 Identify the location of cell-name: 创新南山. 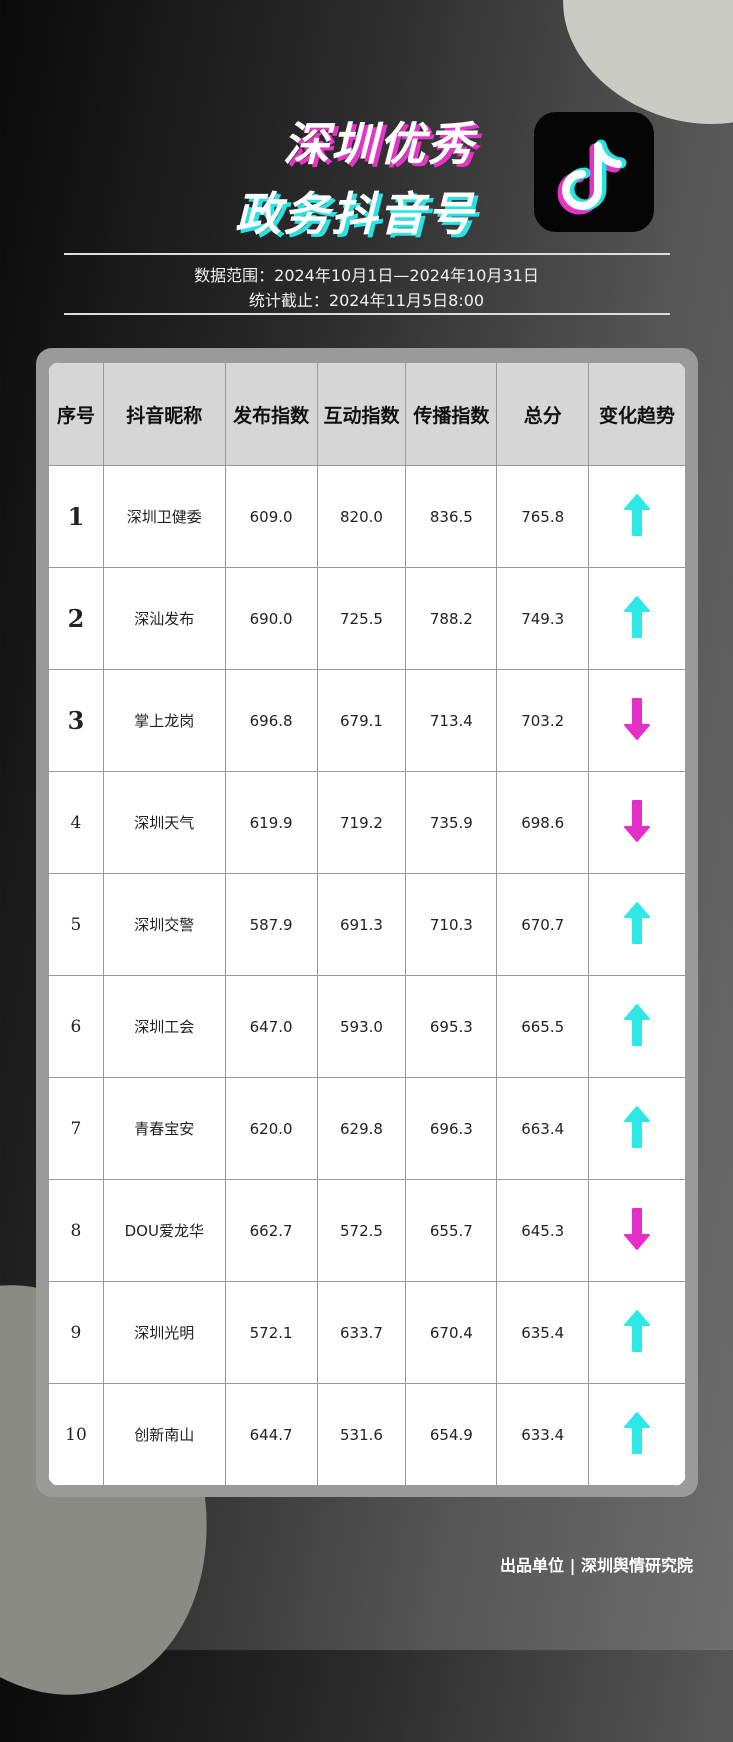
(164, 1434).